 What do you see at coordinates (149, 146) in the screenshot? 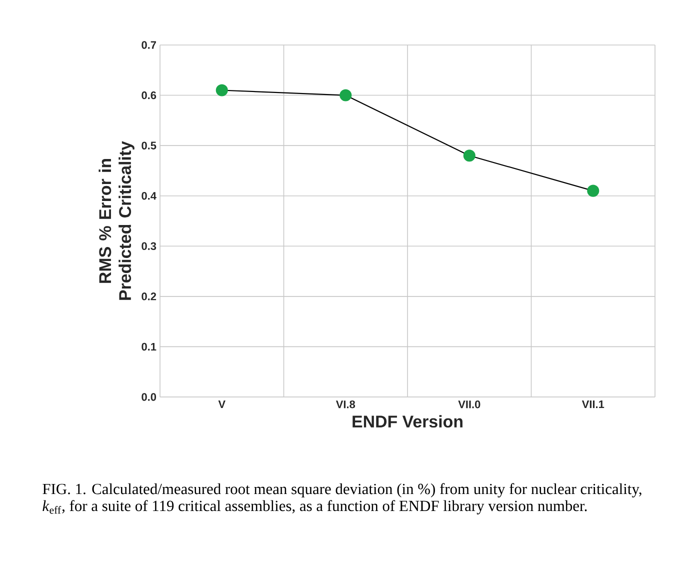
I see `y-tick-label: 0.5` at bounding box center [149, 146].